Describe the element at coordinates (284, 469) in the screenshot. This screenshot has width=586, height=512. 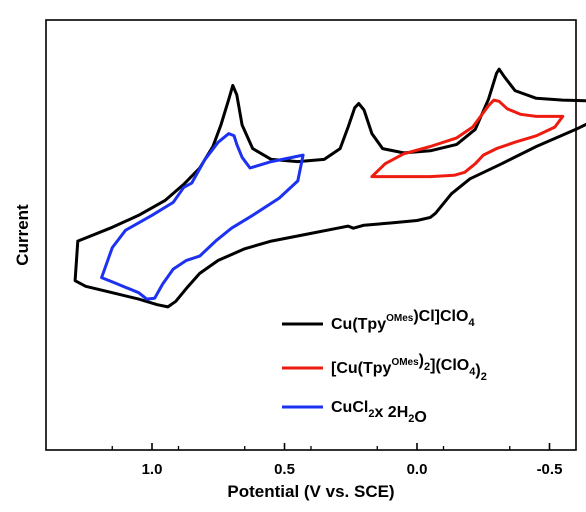
I see `x-tick-label-1: 0.5` at that location.